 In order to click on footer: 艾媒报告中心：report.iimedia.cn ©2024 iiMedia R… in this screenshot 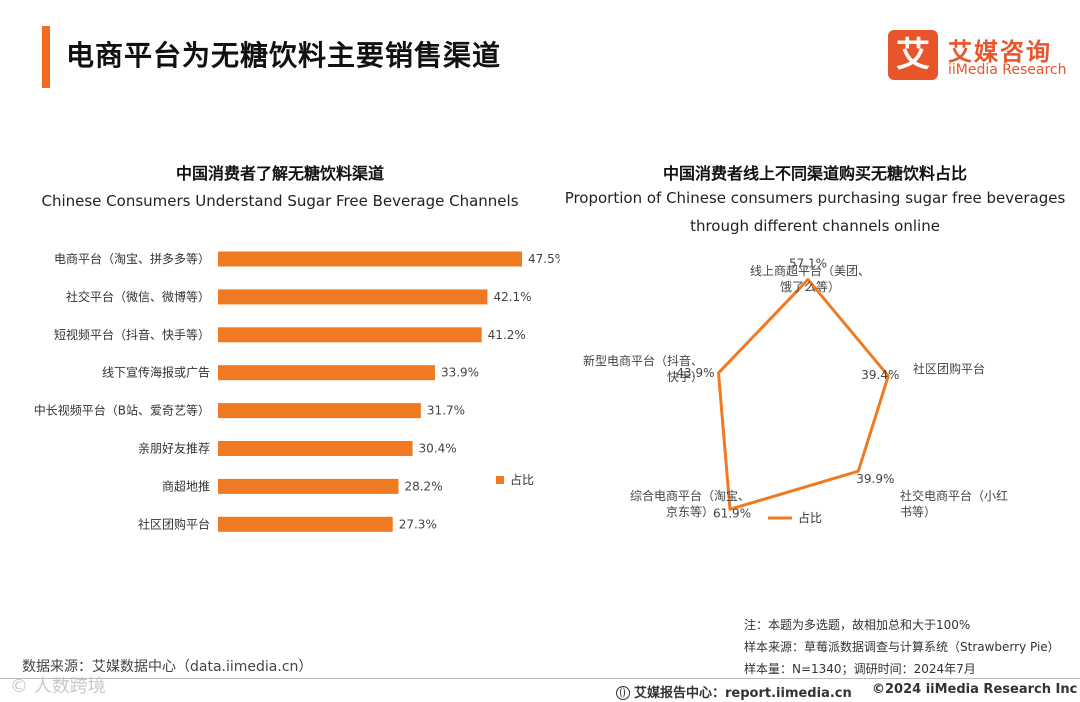, I will do `click(540, 692)`.